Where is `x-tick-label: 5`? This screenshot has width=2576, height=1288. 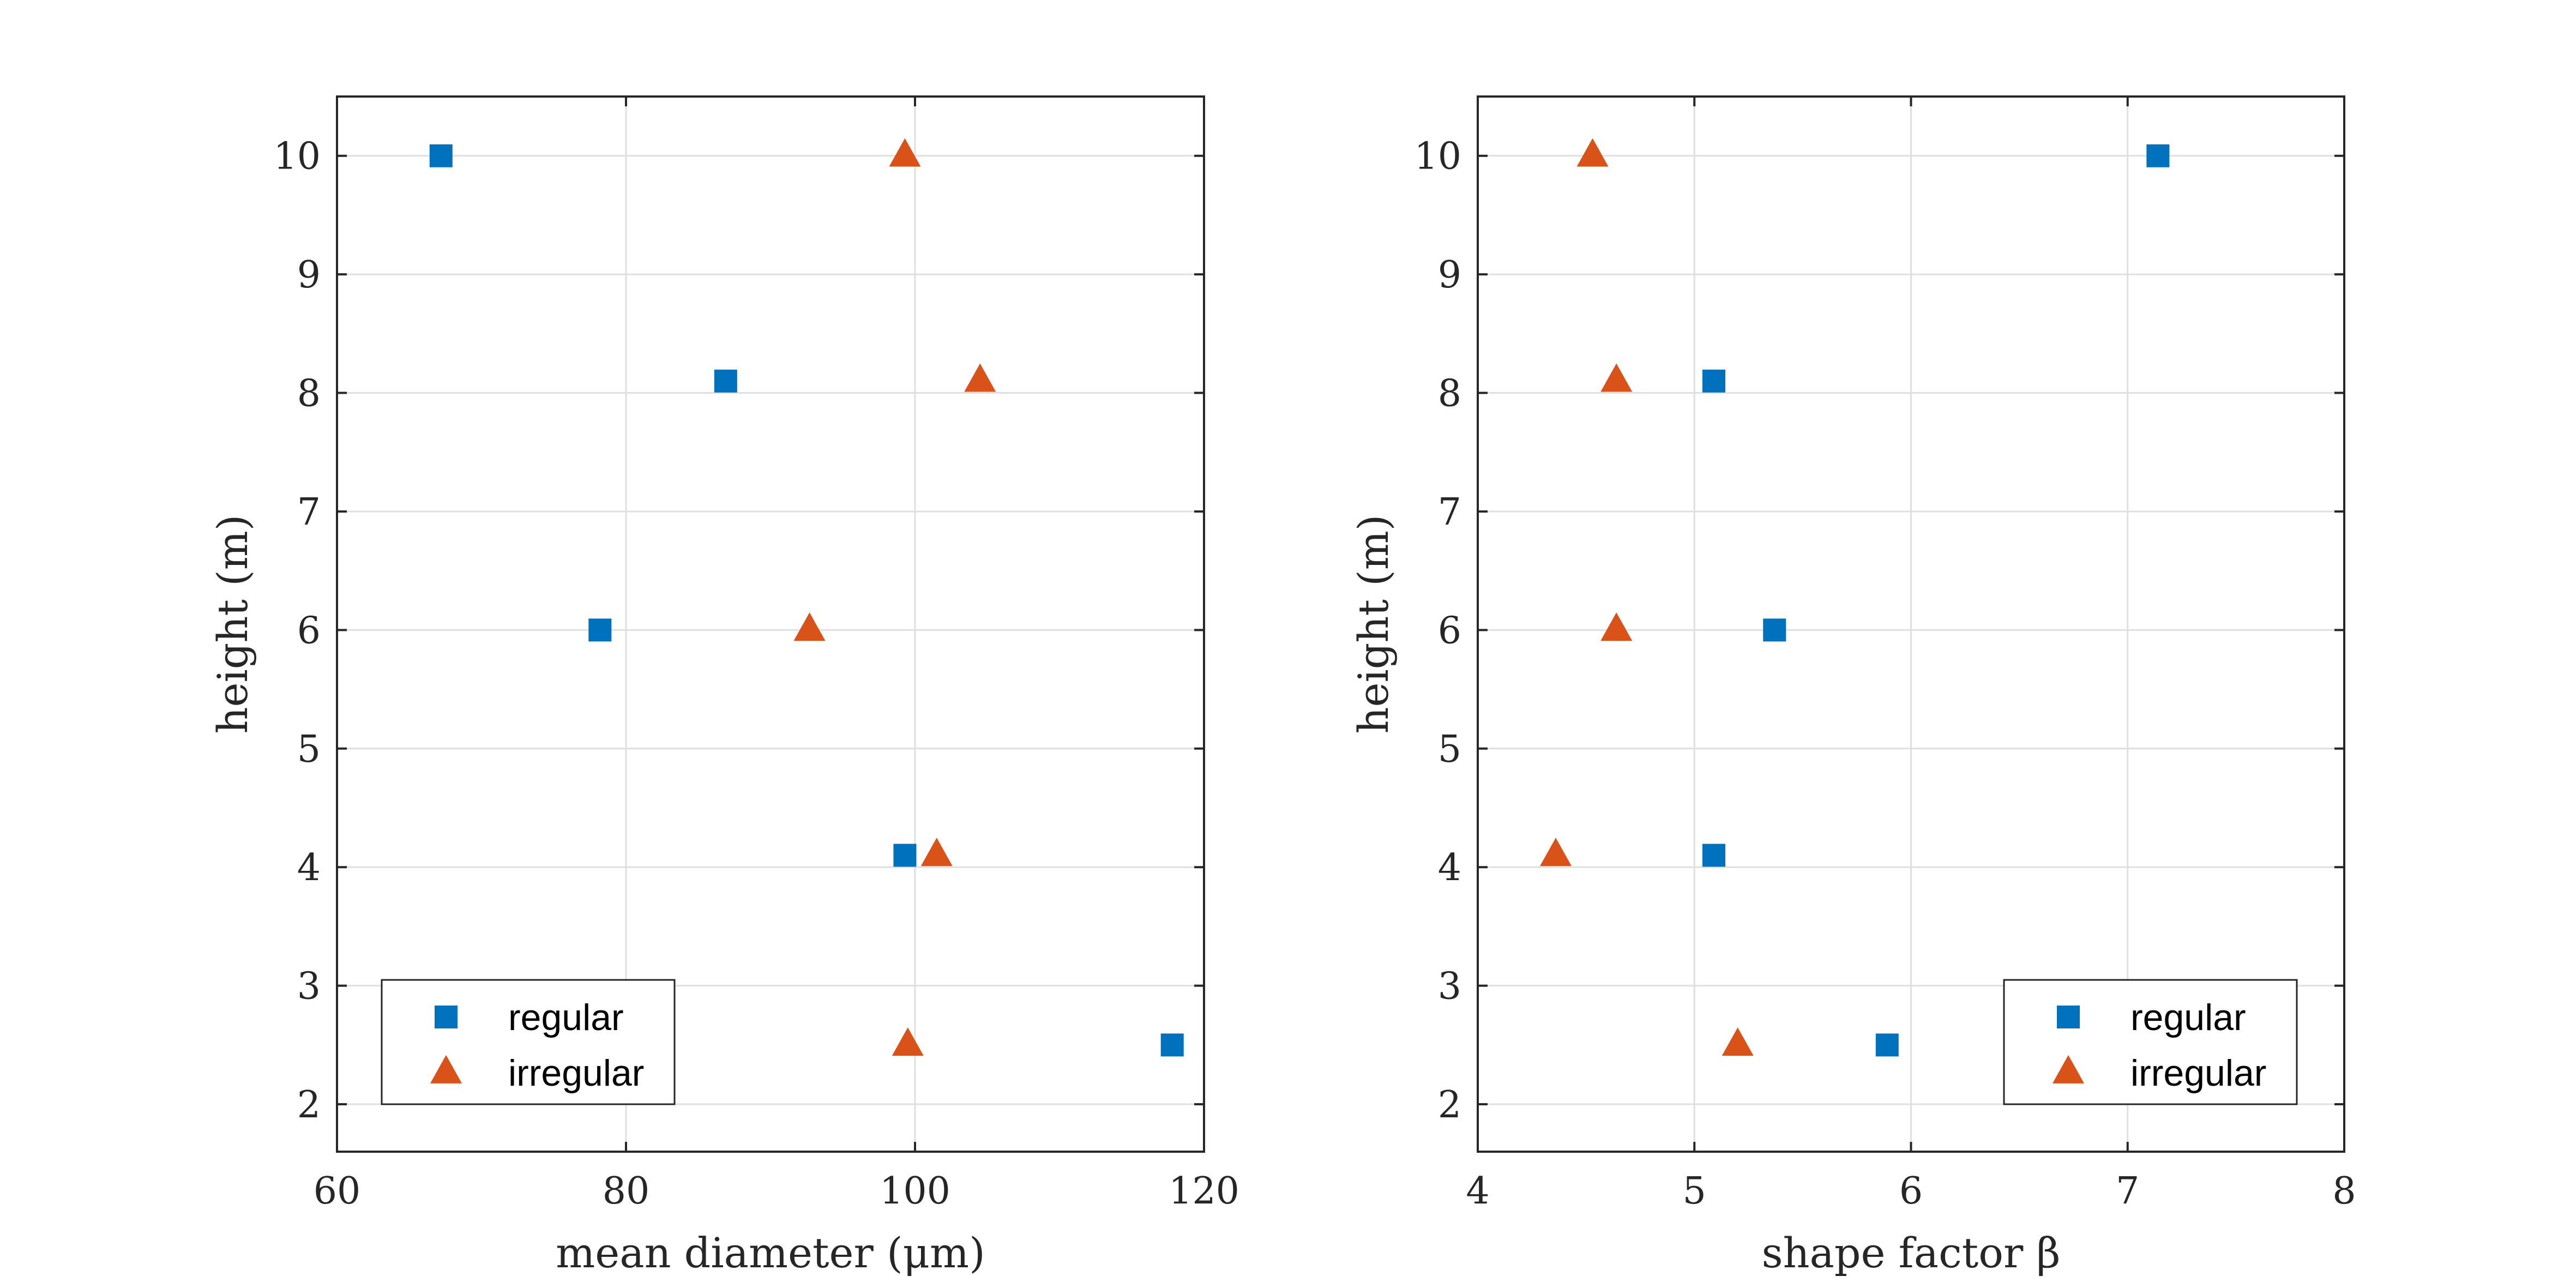 x-tick-label: 5 is located at coordinates (1694, 1191).